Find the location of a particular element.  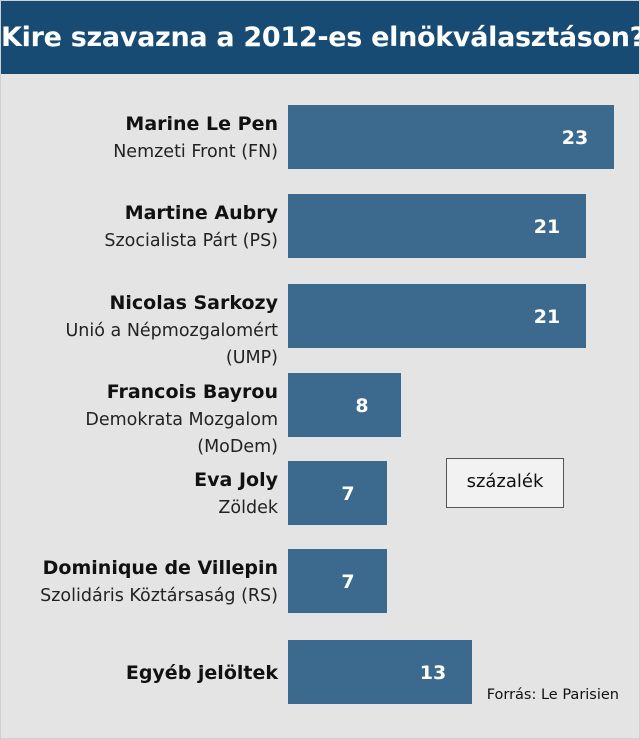

bar-value-label-2: 21 is located at coordinates (547, 317).